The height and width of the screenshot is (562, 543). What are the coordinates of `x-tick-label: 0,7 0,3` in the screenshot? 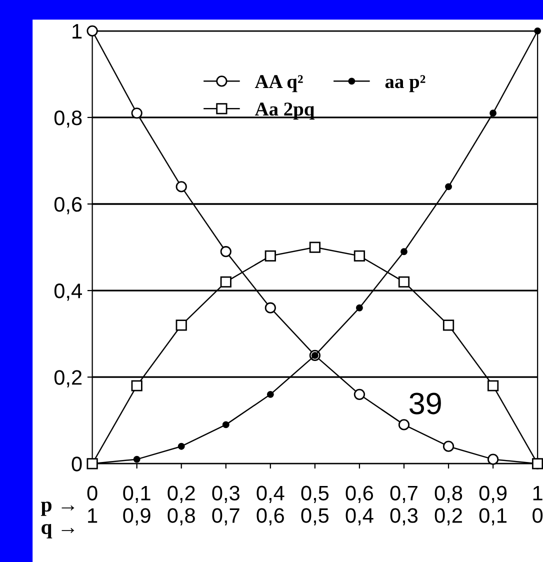 It's located at (404, 506).